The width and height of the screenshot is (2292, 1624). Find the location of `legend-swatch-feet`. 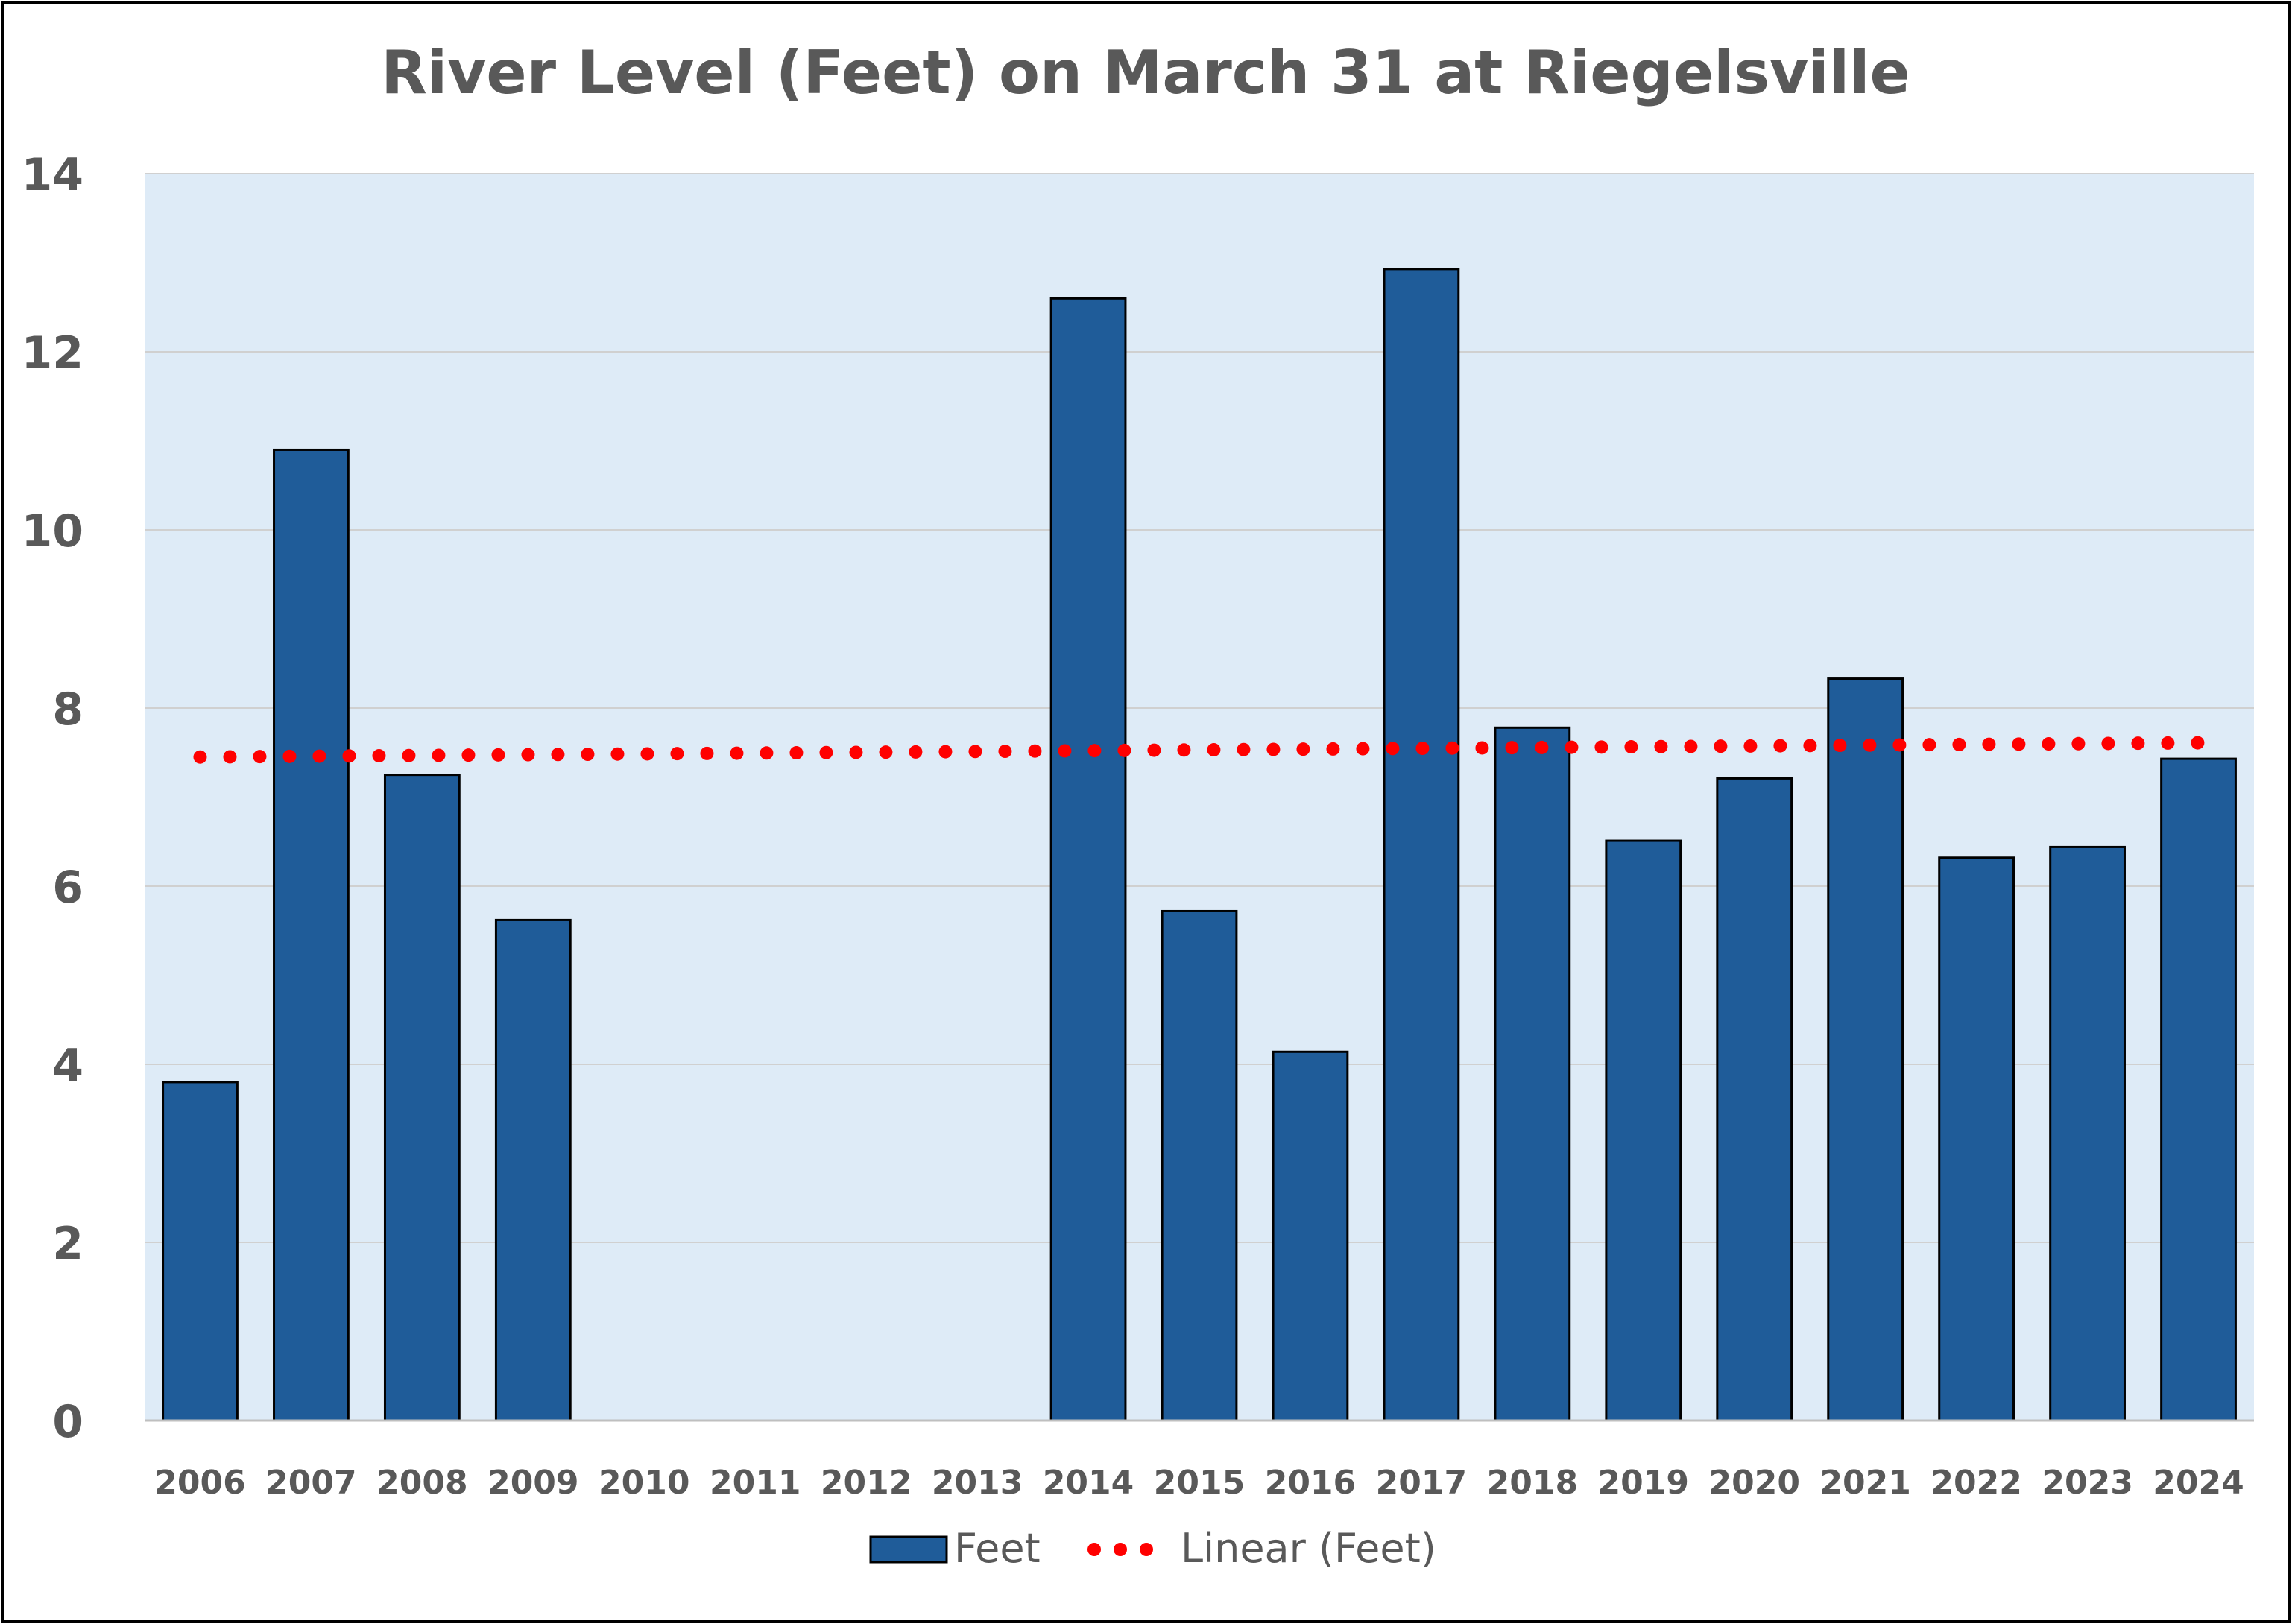

legend-swatch-feet is located at coordinates (908, 1549).